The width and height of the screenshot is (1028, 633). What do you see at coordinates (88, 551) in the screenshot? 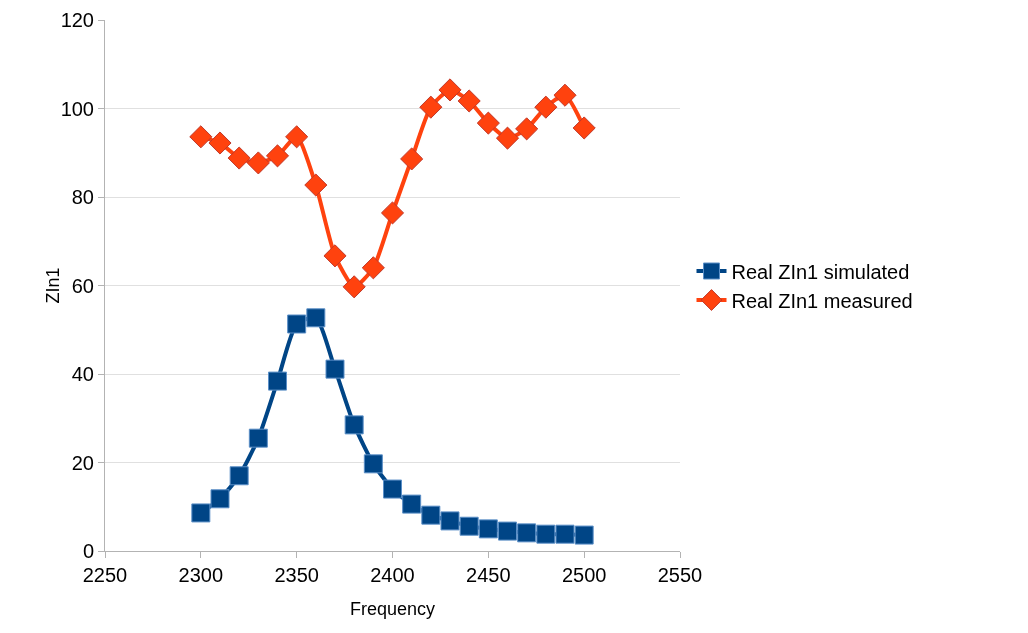
I see `y-tick-label: 0` at bounding box center [88, 551].